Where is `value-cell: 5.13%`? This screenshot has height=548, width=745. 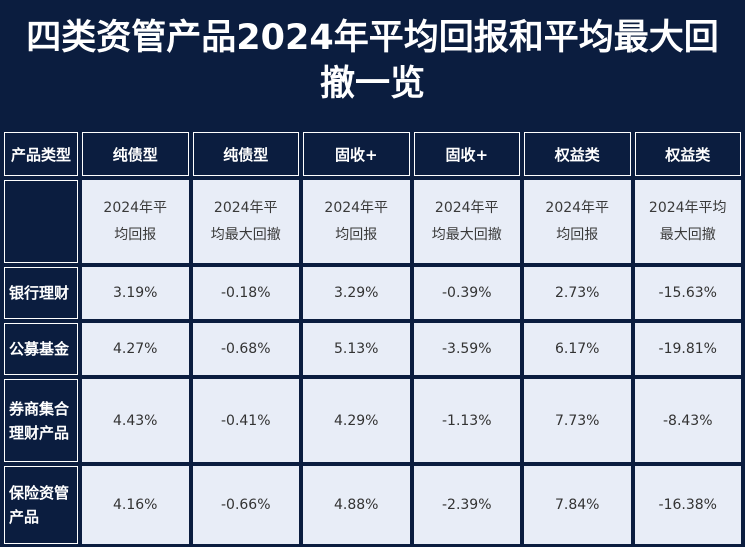 value-cell: 5.13% is located at coordinates (356, 349).